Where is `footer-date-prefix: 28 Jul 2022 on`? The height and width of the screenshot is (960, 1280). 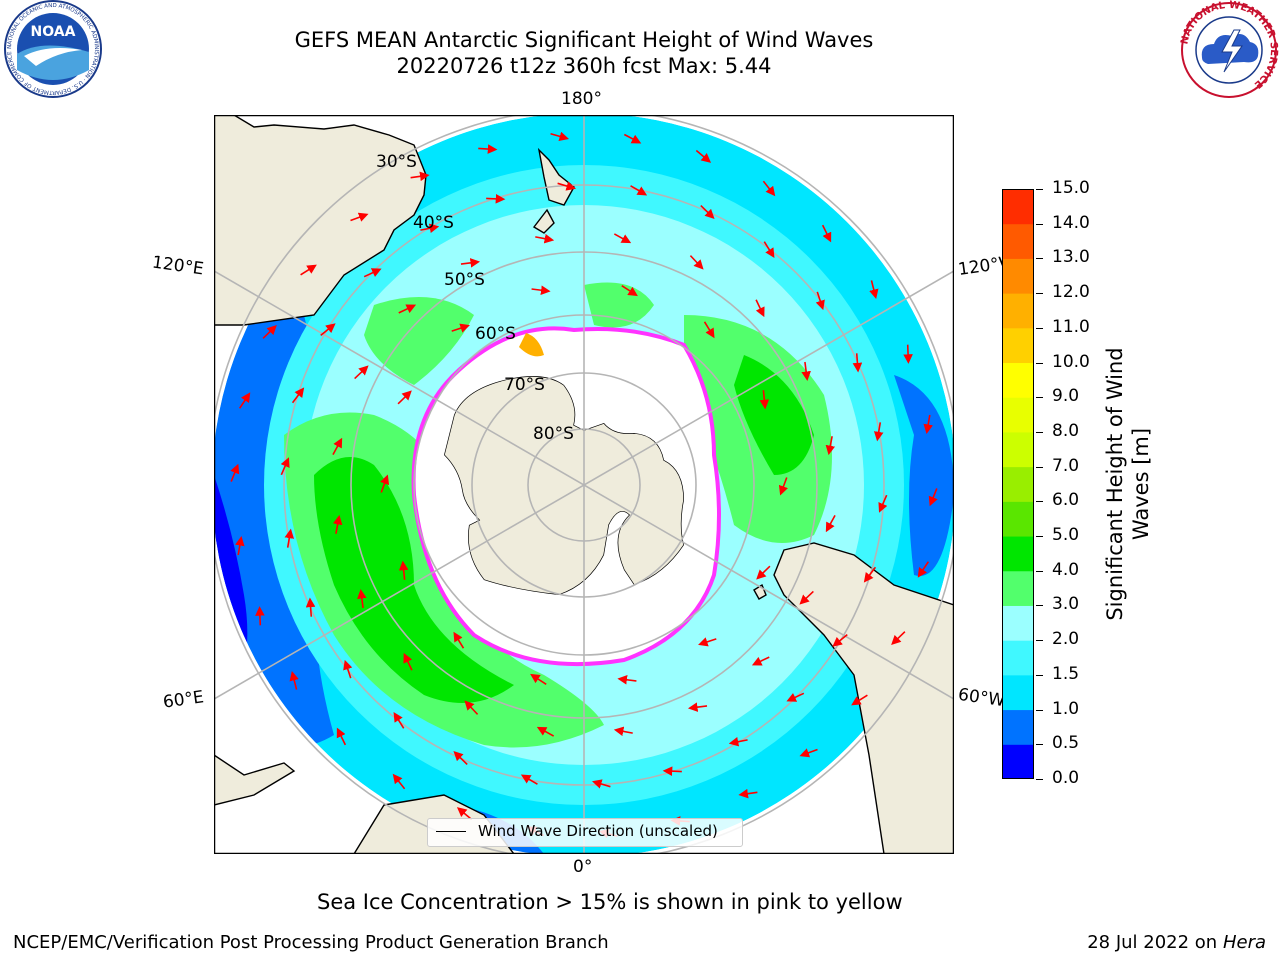
footer-date-prefix: 28 Jul 2022 on is located at coordinates (1155, 942).